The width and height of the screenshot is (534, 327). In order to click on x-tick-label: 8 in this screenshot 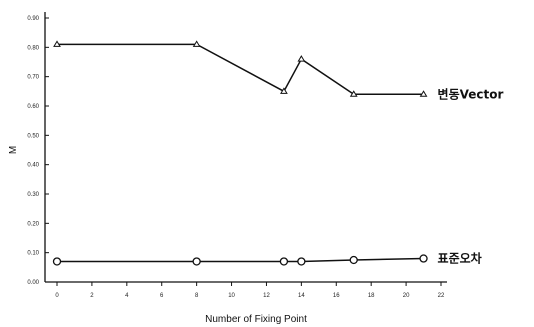, I will do `click(197, 296)`.